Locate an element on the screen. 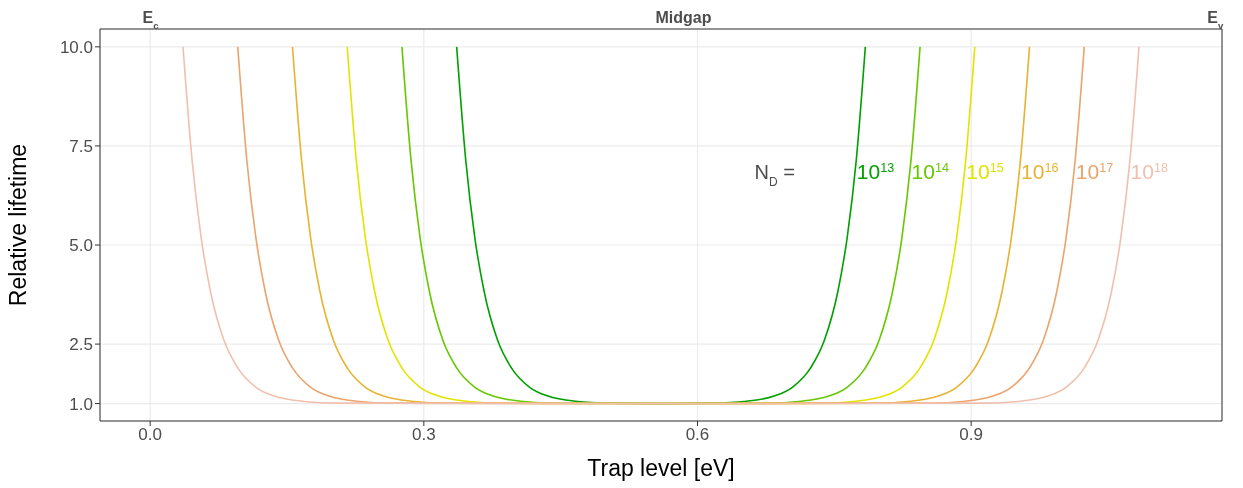 This screenshot has width=1243, height=488. annotation: E$_{c}$ is located at coordinates (151, 20).